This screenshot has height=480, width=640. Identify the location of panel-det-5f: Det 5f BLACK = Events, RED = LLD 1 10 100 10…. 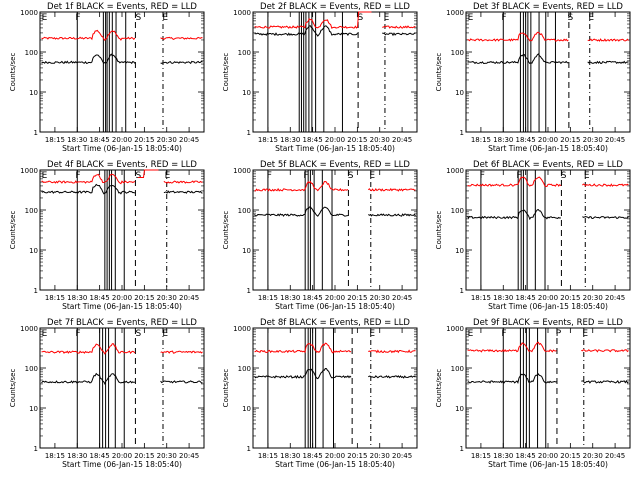
(320, 235).